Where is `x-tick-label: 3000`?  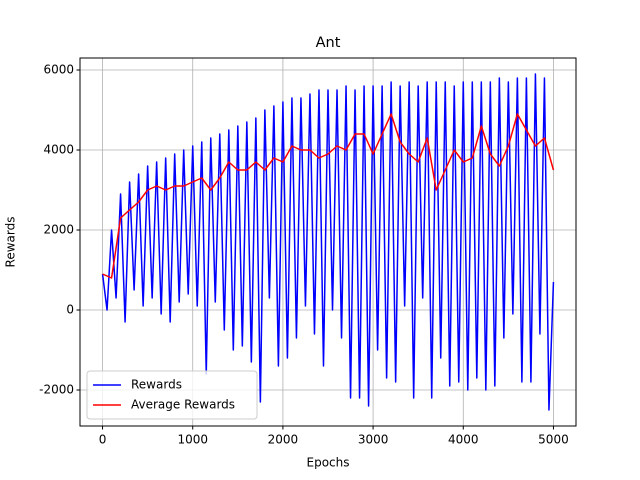
x-tick-label: 3000 is located at coordinates (373, 440).